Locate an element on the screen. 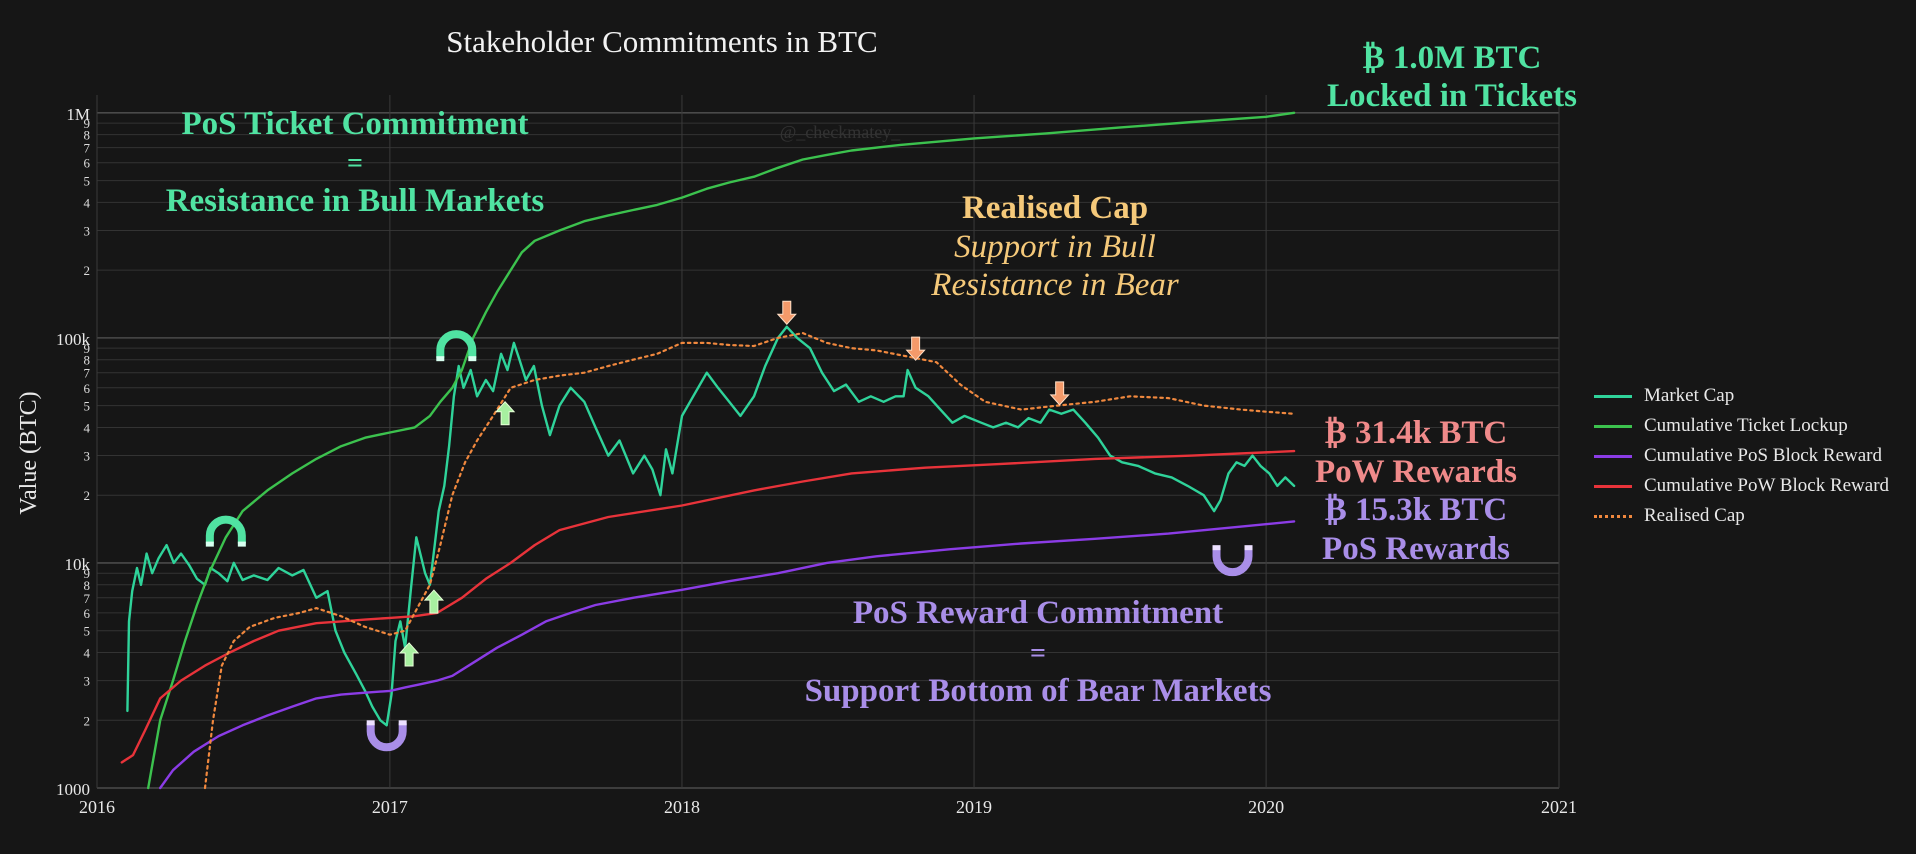 Image resolution: width=1916 pixels, height=854 pixels. annotation-locked-tickets-line: Locked in Tickets is located at coordinates (1452, 96).